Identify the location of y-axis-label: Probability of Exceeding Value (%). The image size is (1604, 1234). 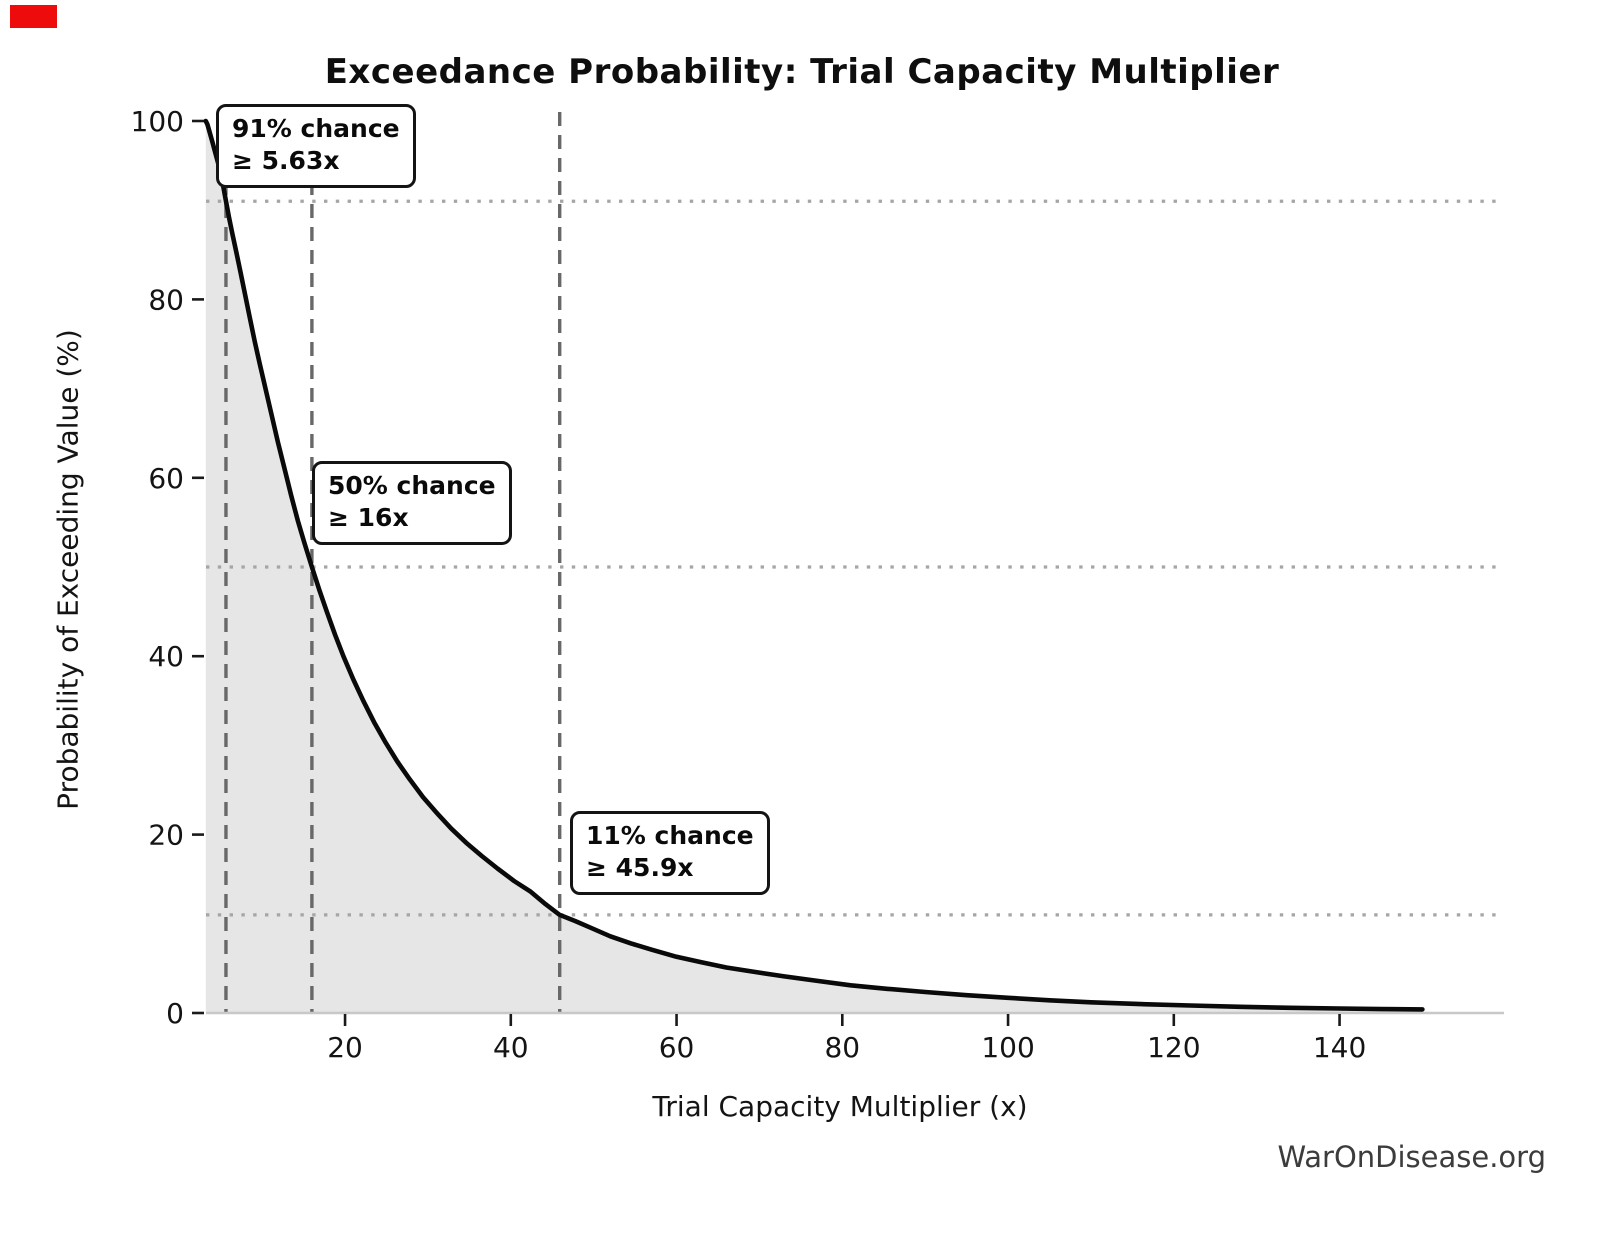
(68, 569).